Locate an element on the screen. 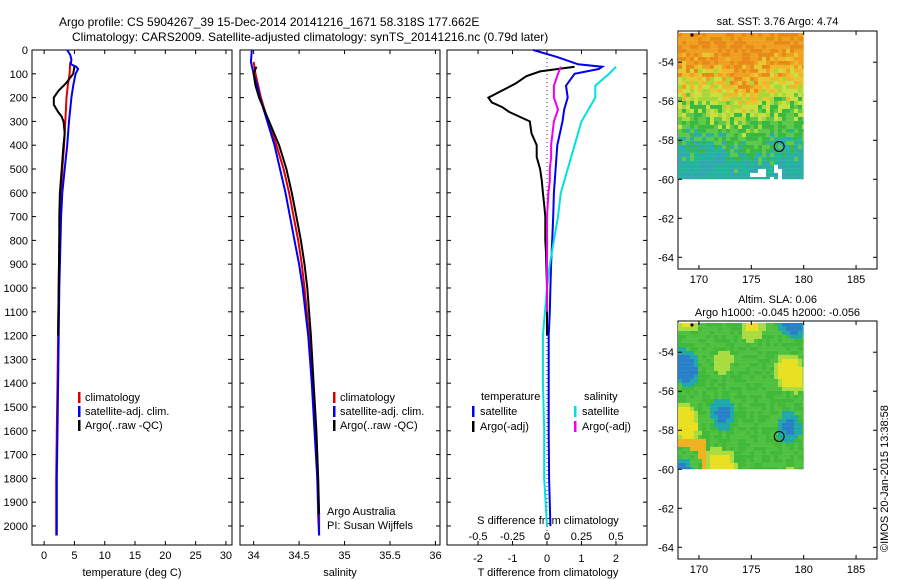  y-tick-label: 900 is located at coordinates (19, 265).